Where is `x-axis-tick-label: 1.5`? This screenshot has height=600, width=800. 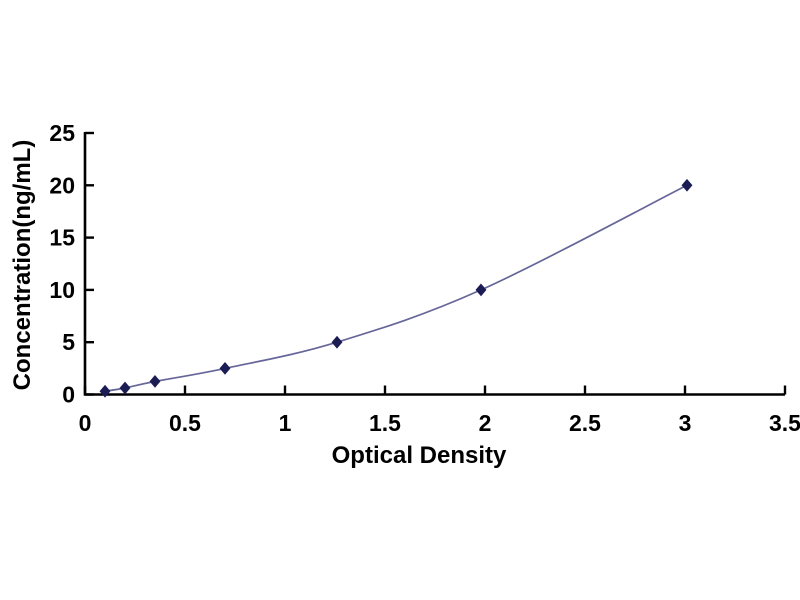 x-axis-tick-label: 1.5 is located at coordinates (385, 423).